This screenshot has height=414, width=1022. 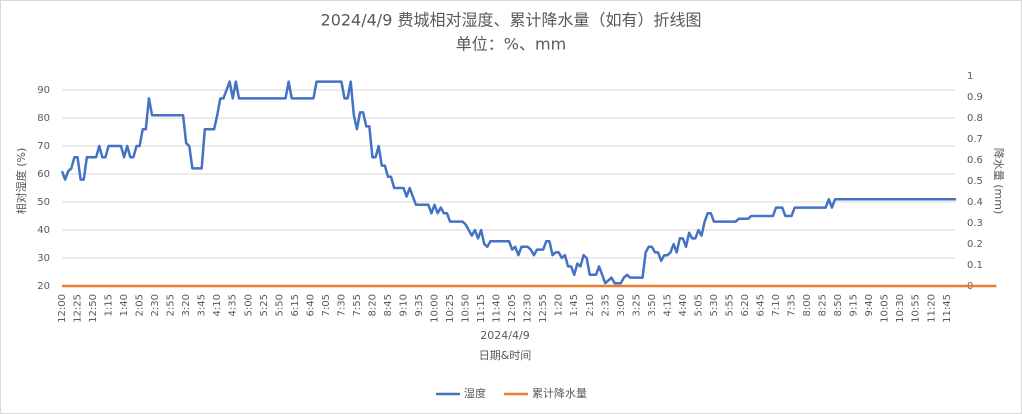 What do you see at coordinates (970, 76) in the screenshot?
I see `y2-tick-label: 1` at bounding box center [970, 76].